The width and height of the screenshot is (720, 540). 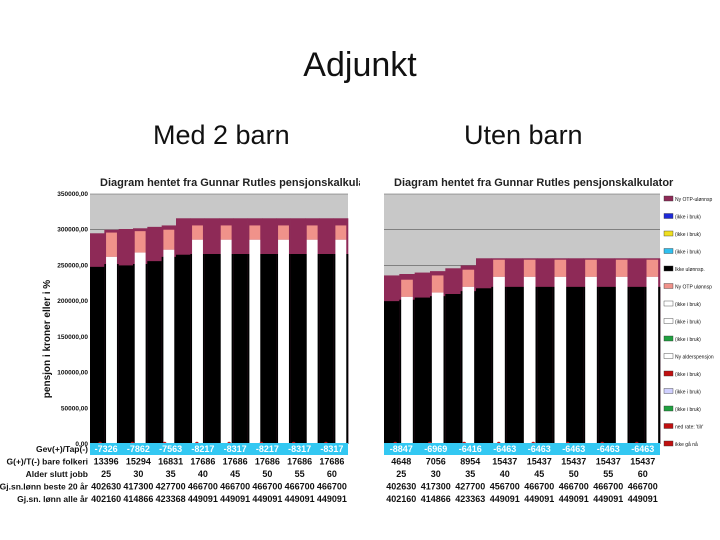 What do you see at coordinates (470, 499) in the screenshot?
I see `table-cell: 423363` at bounding box center [470, 499].